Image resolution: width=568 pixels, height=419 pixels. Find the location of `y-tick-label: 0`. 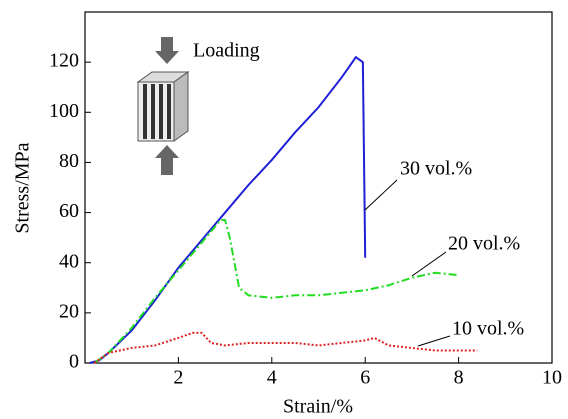

y-tick-label: 0 is located at coordinates (74, 362).